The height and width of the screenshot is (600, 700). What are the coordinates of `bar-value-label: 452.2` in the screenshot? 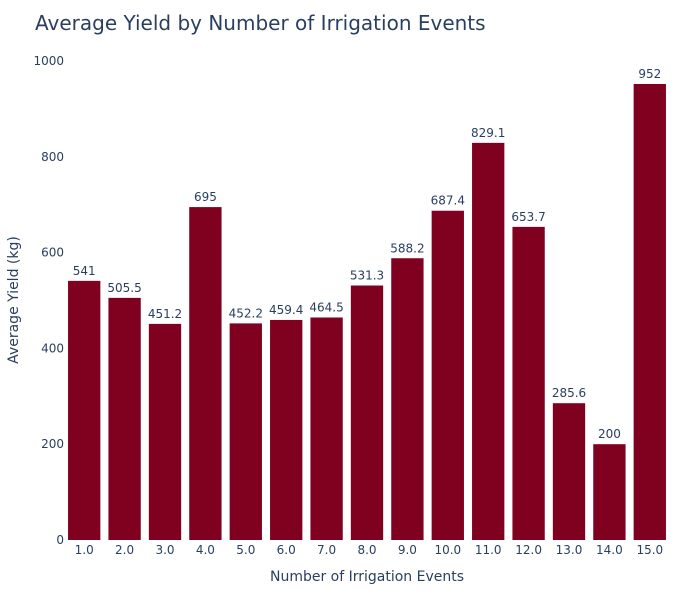 It's located at (246, 313).